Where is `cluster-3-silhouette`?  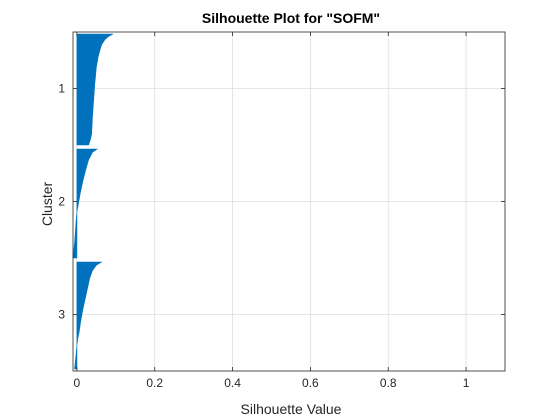
cluster-3-silhouette is located at coordinates (88, 315).